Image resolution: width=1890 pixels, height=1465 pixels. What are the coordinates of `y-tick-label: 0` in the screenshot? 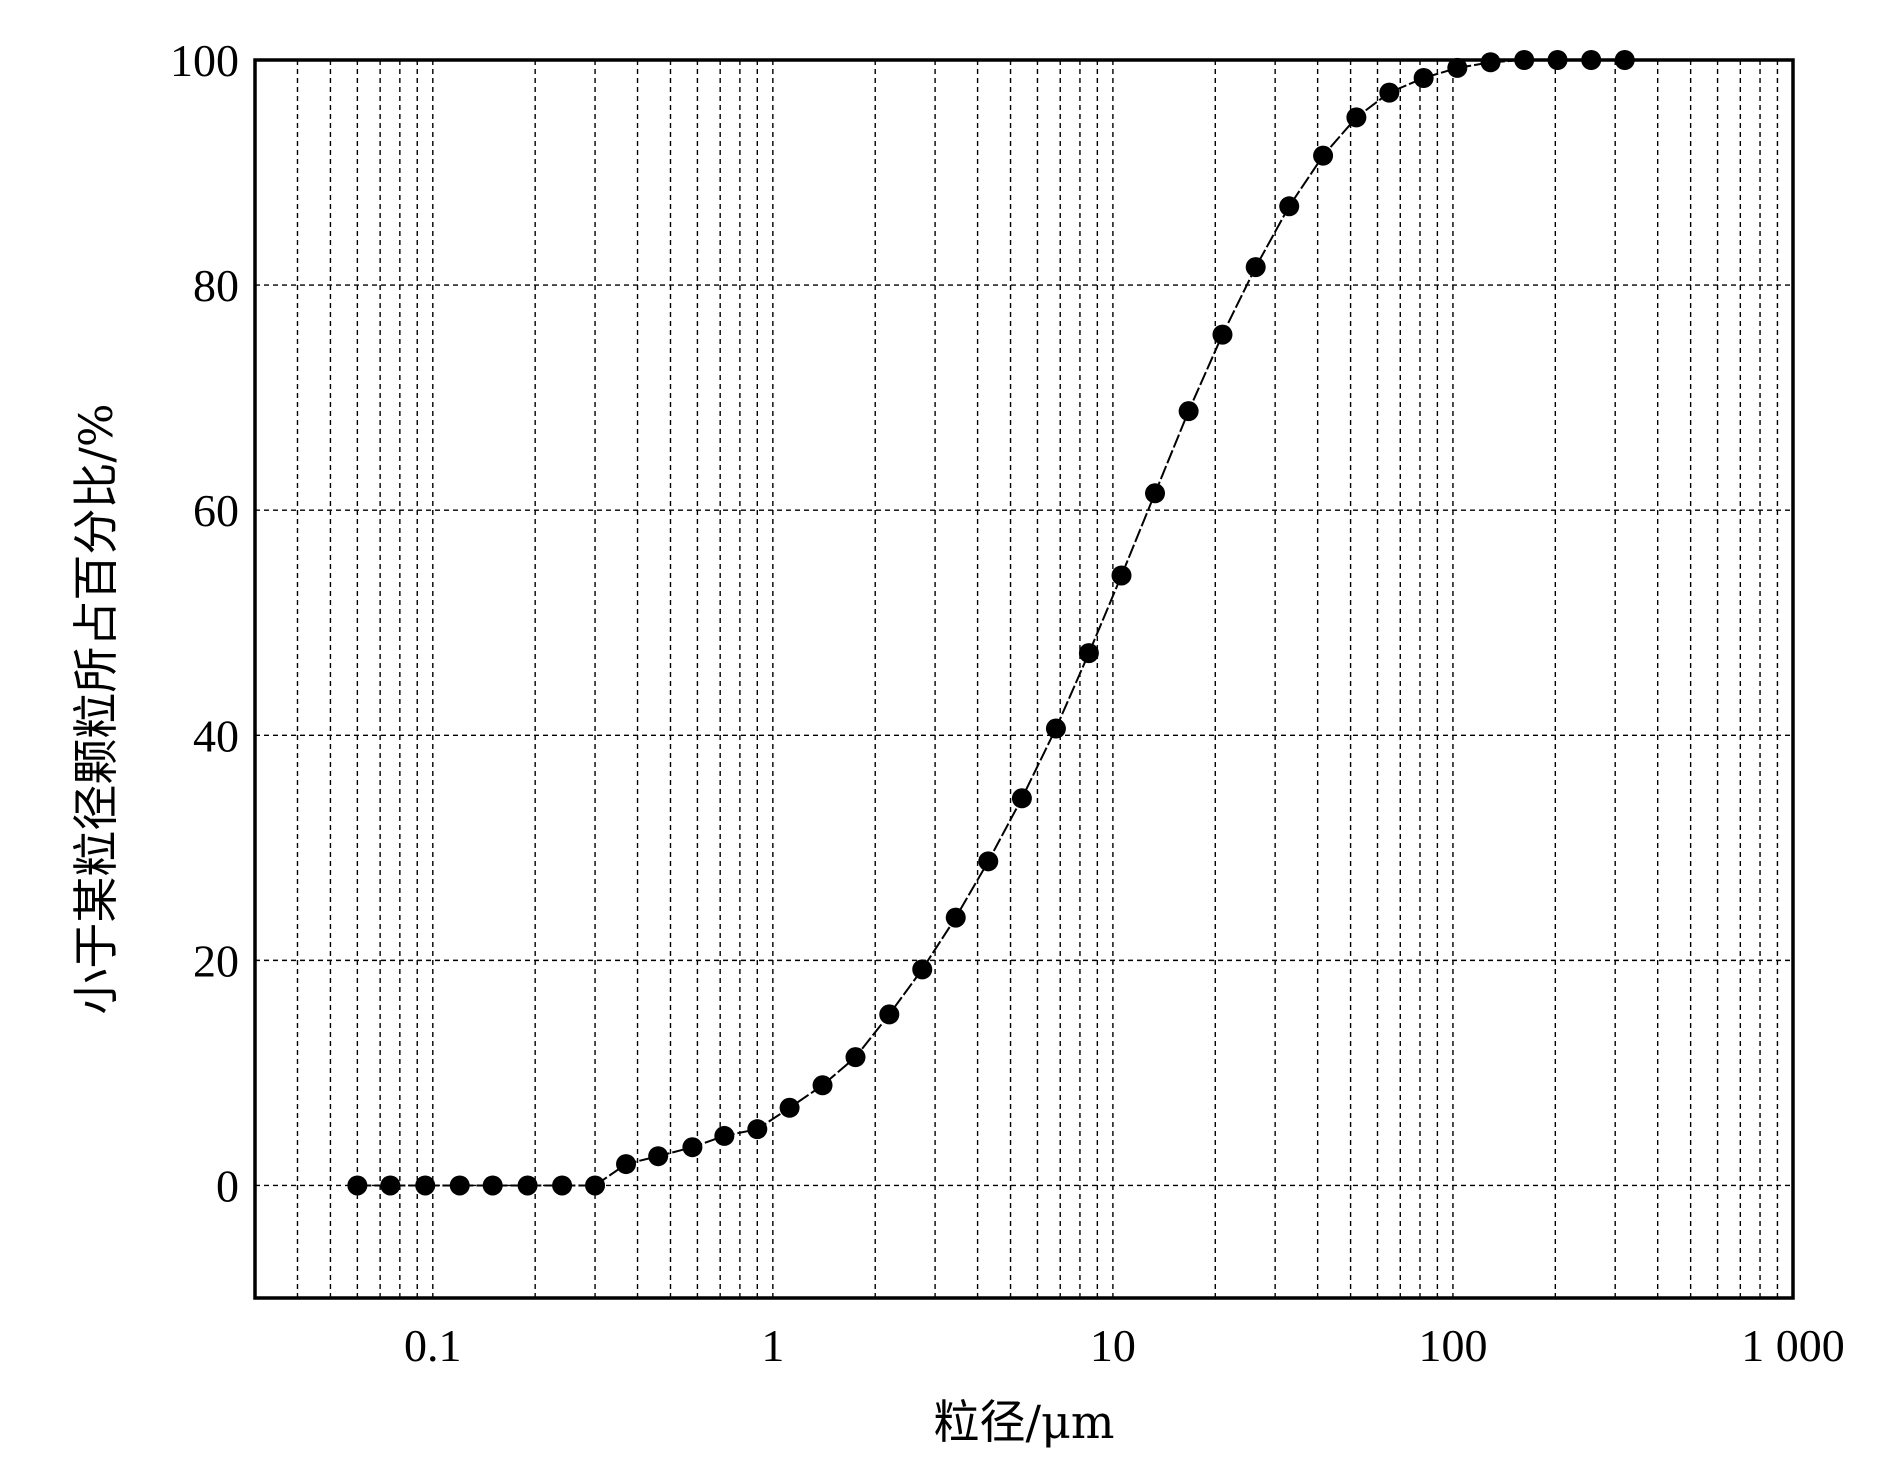 It's located at (227, 1185).